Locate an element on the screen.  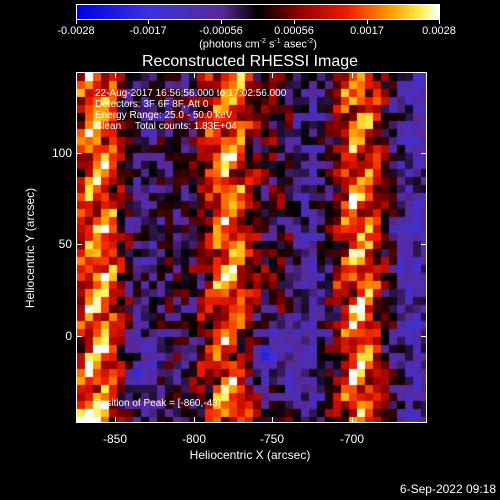
info-detectors: Detectors: 3F 6F 8F, Att 0 is located at coordinates (152, 104).